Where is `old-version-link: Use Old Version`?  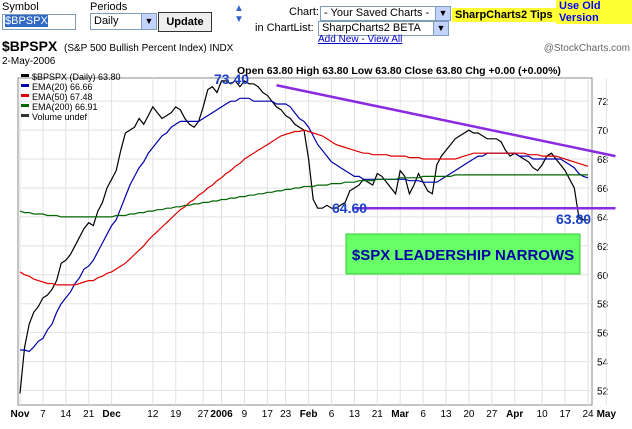
old-version-link: Use Old Version is located at coordinates (594, 12).